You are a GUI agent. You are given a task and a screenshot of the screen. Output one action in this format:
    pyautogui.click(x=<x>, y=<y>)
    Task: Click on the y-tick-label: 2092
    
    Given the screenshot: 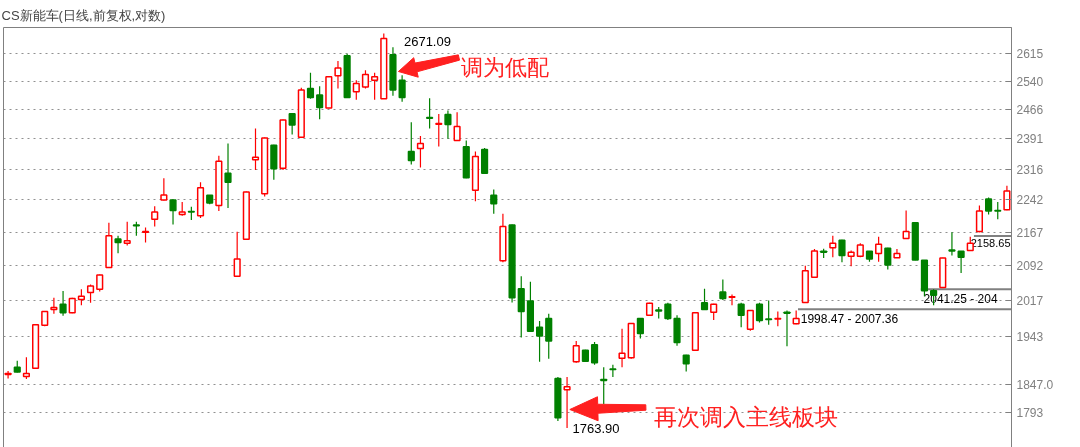 What is the action you would take?
    pyautogui.click(x=1030, y=266)
    